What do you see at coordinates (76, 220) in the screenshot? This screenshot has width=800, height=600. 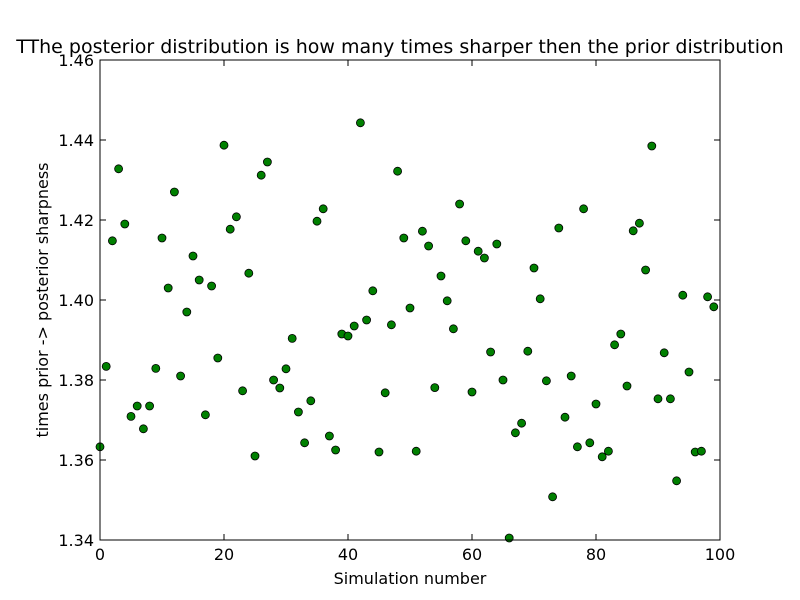 I see `y-tick-label: 1.42` at bounding box center [76, 220].